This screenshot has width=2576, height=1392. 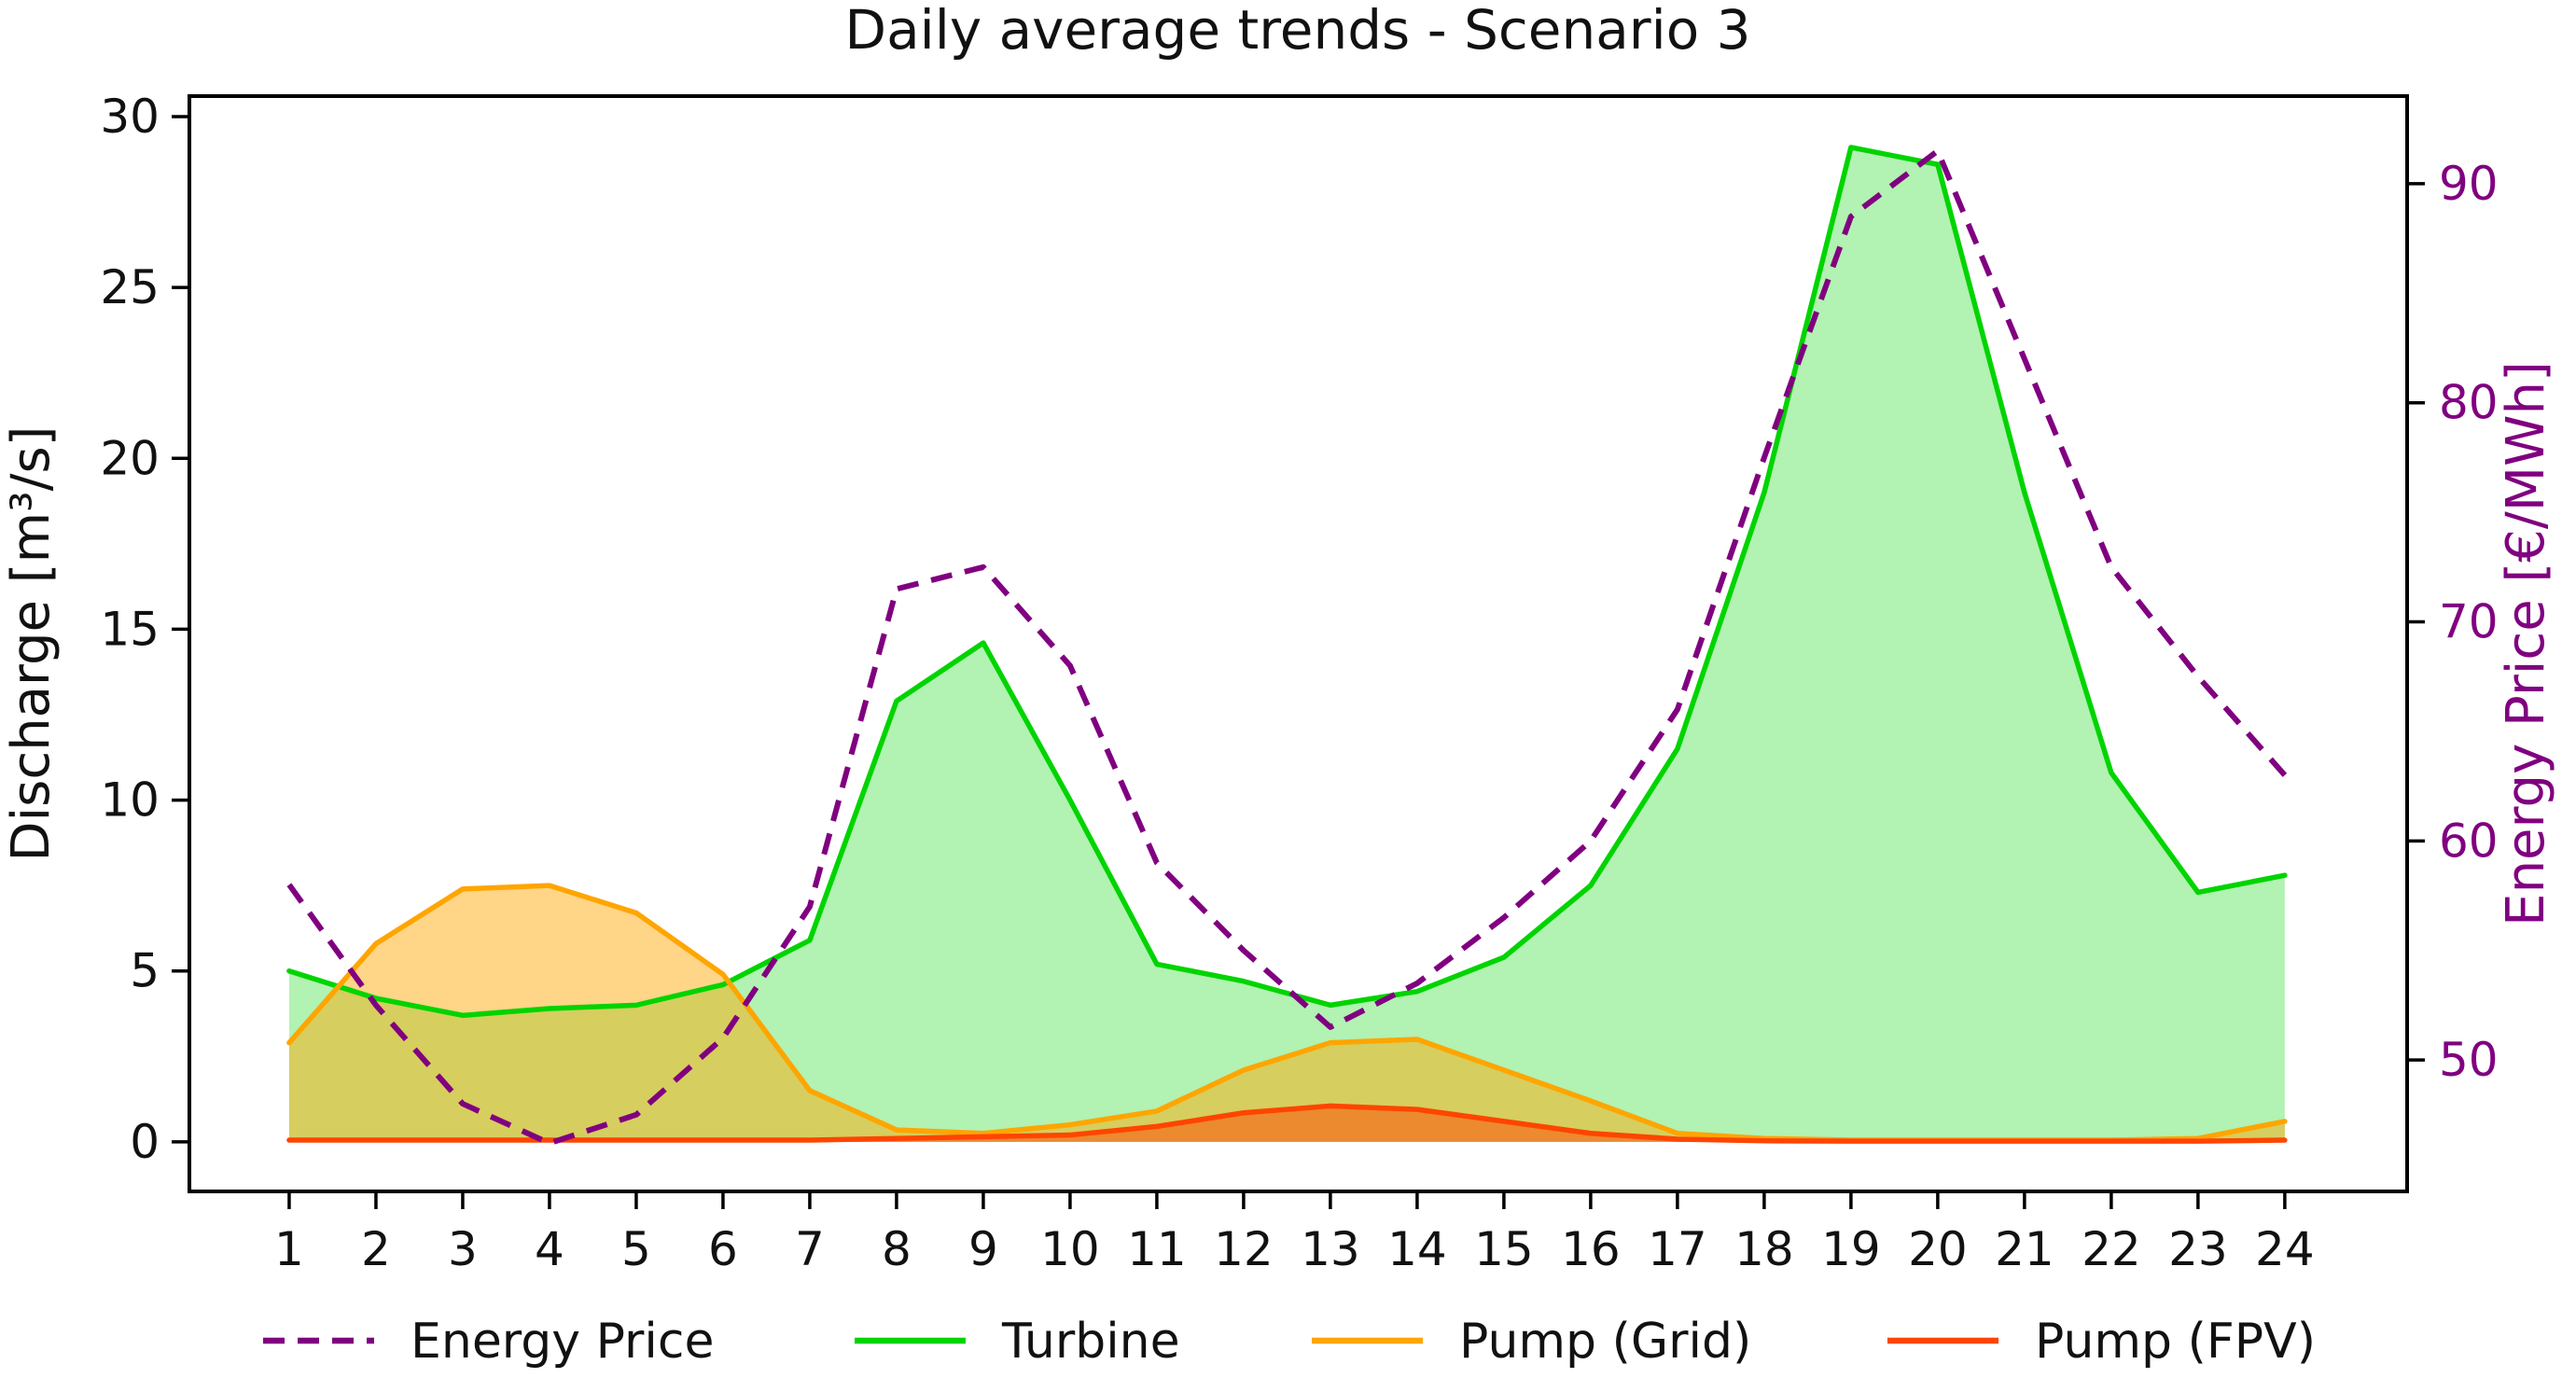 What do you see at coordinates (562, 1342) in the screenshot?
I see `legend-label: Energy Price` at bounding box center [562, 1342].